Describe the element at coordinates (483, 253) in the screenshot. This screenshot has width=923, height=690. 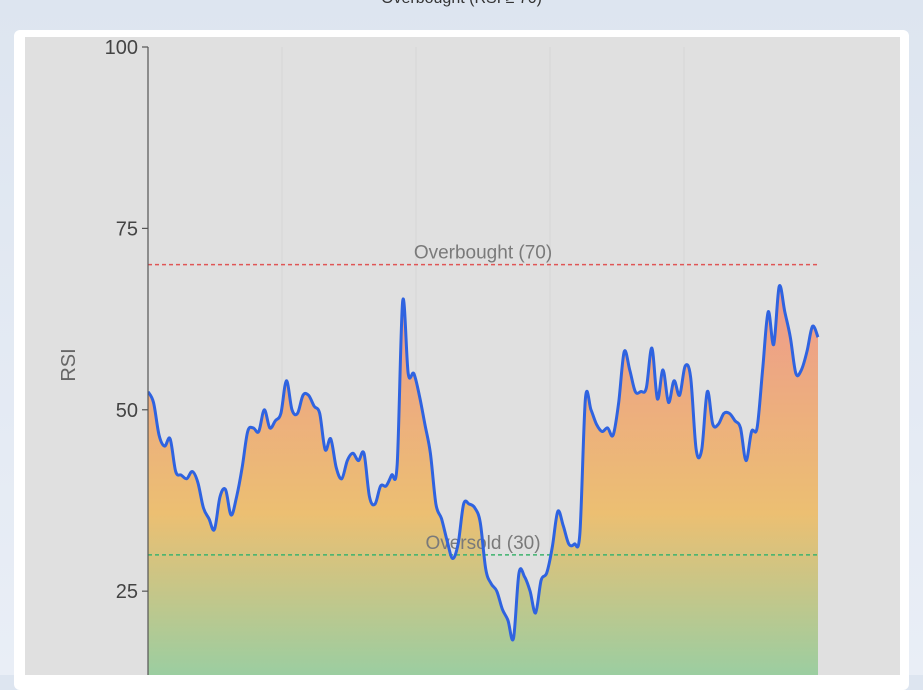
I see `overbought-label: Overbought (70)` at that location.